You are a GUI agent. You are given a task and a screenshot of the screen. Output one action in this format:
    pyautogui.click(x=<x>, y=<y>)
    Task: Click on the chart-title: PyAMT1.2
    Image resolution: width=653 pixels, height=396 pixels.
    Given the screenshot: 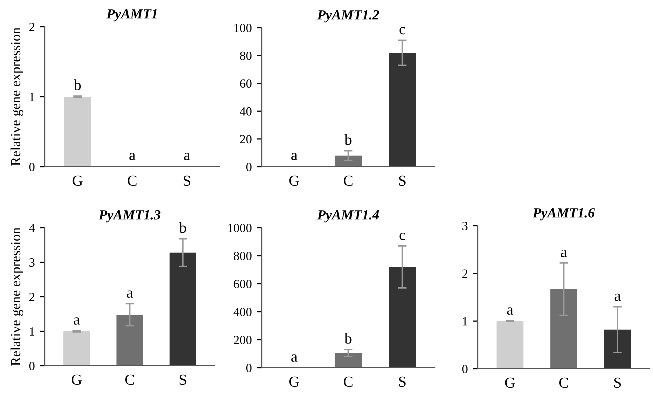 What is the action you would take?
    pyautogui.click(x=348, y=16)
    